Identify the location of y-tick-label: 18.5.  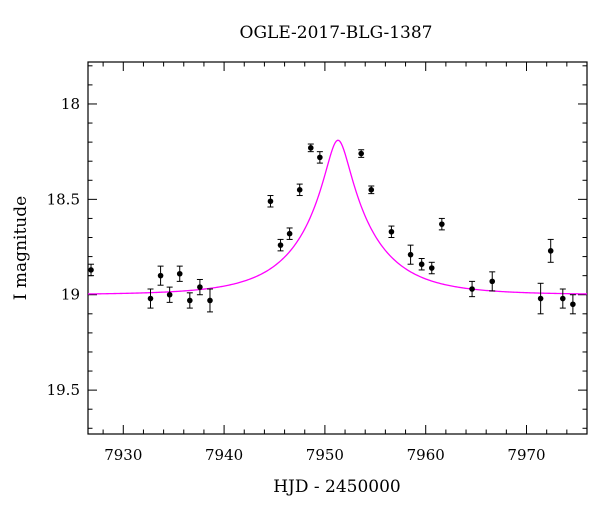
(63, 199).